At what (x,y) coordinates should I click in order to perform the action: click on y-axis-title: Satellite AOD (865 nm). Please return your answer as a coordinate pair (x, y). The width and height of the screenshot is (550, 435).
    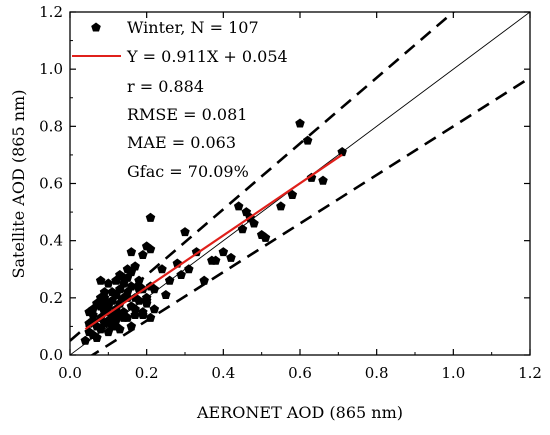
    Looking at the image, I should click on (18, 184).